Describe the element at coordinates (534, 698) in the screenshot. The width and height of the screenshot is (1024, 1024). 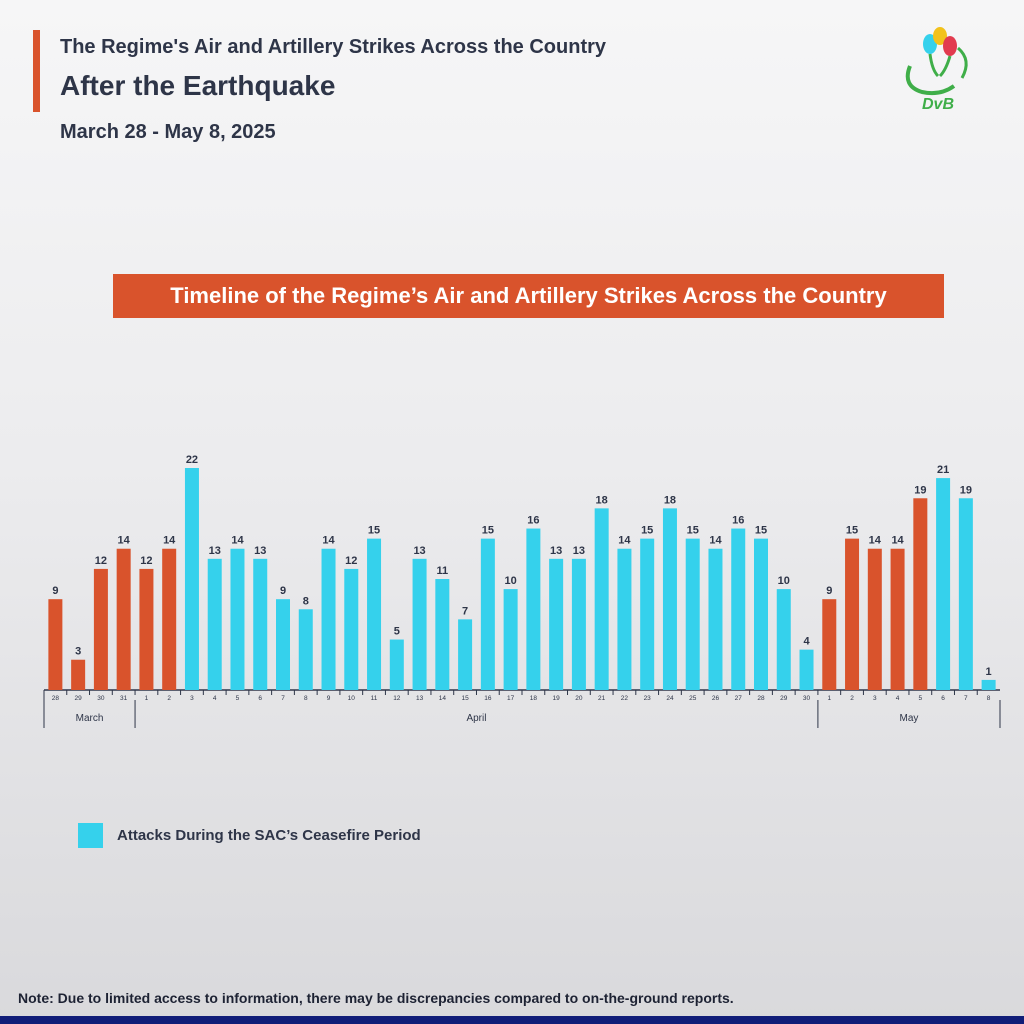
I see `x-tick-label: 18` at that location.